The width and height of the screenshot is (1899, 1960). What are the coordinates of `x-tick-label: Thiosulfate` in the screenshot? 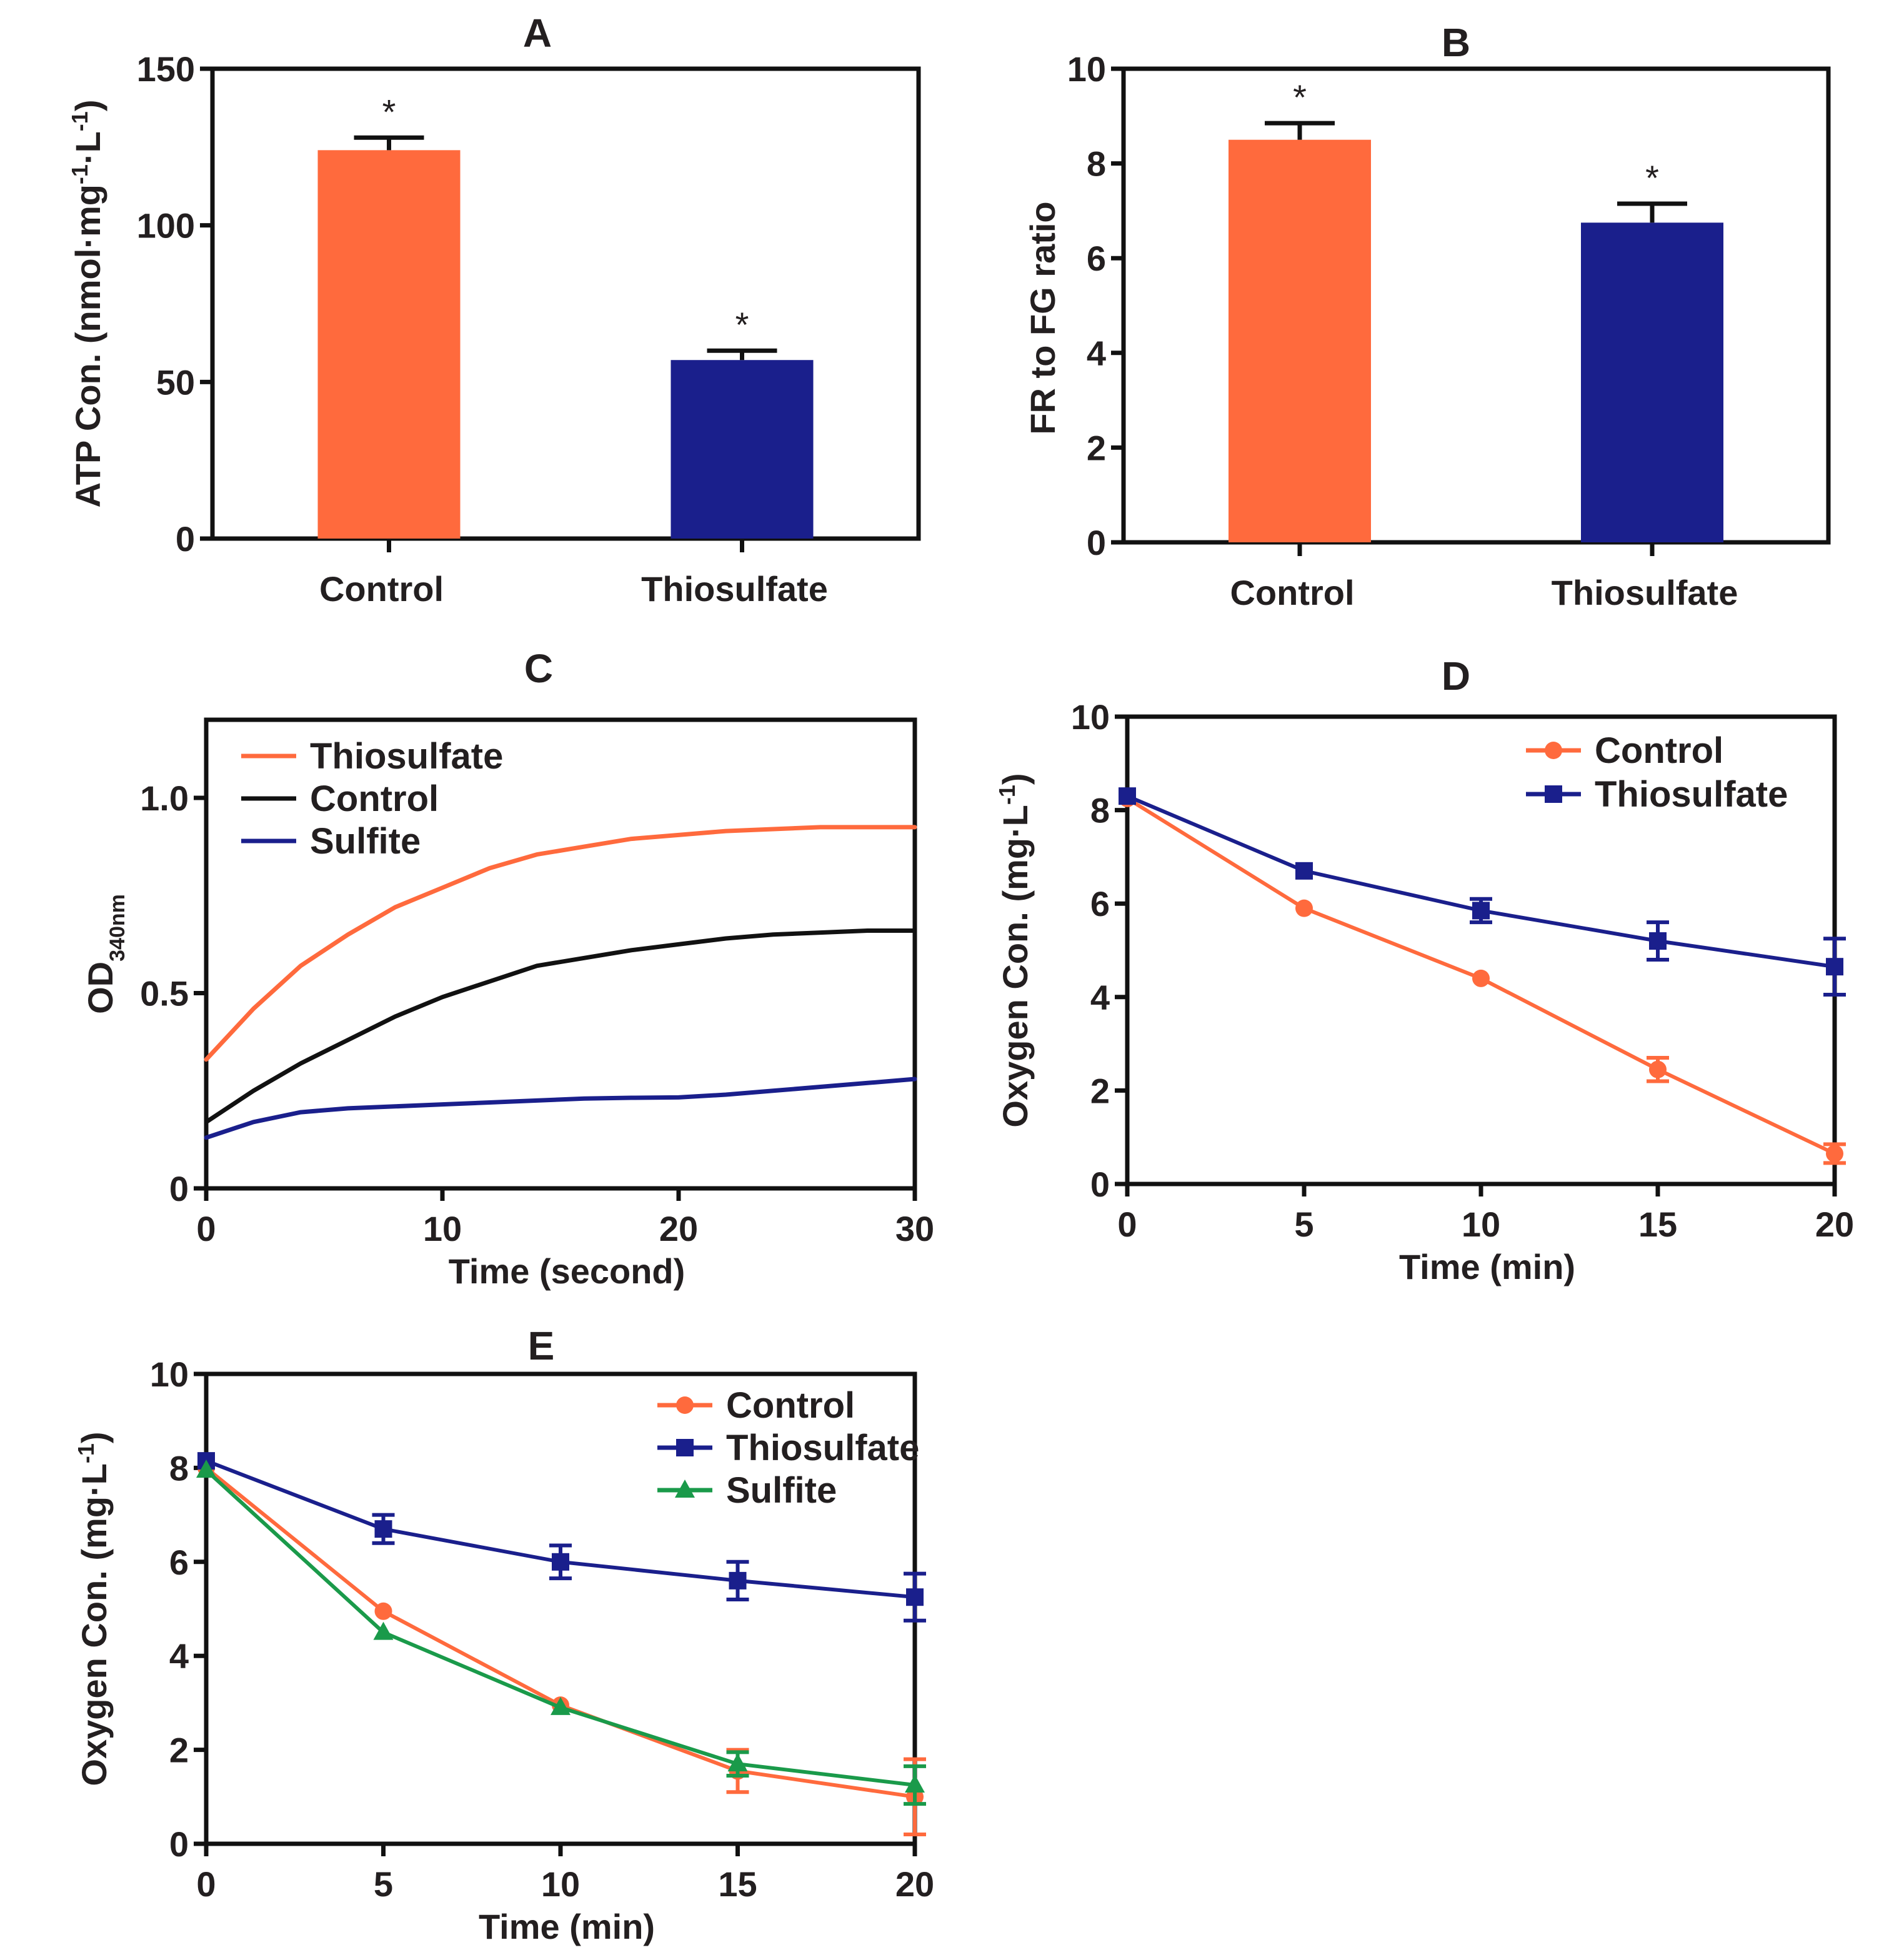 It's located at (734, 589).